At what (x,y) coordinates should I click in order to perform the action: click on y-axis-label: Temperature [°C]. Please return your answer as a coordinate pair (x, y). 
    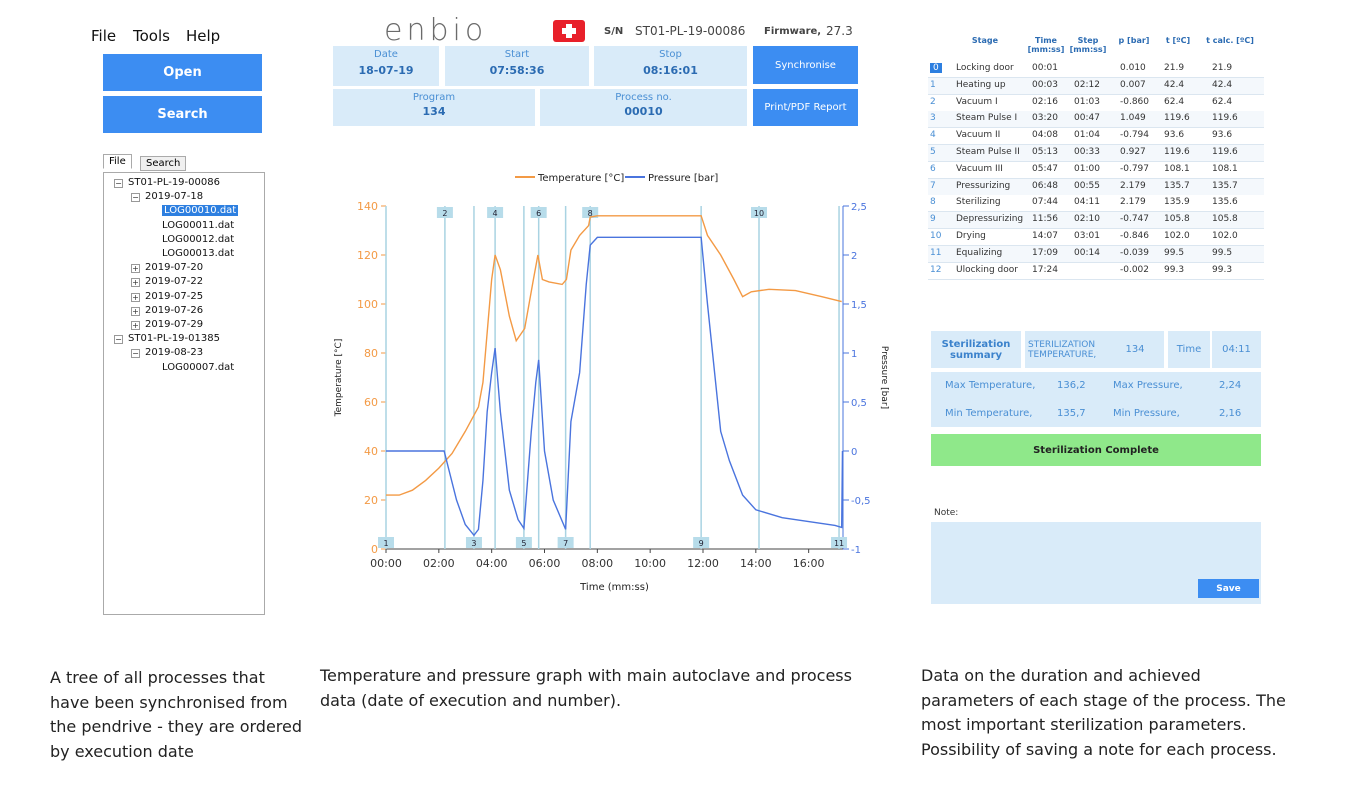
    Looking at the image, I should click on (339, 378).